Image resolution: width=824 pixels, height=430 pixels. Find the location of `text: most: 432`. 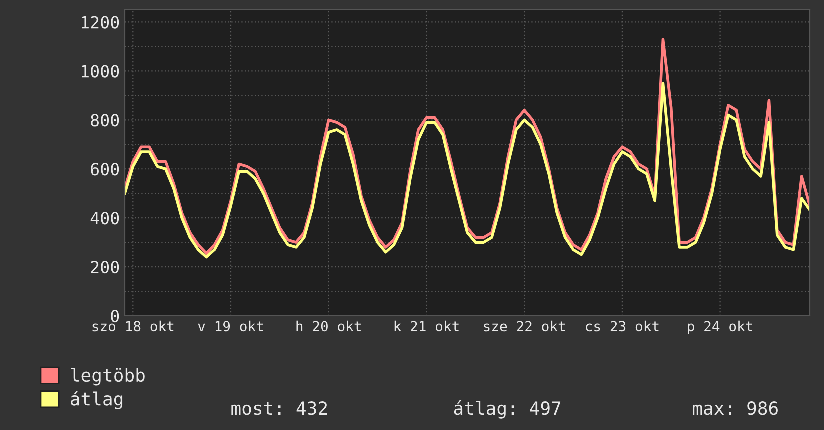

text: most: 432 is located at coordinates (280, 409).